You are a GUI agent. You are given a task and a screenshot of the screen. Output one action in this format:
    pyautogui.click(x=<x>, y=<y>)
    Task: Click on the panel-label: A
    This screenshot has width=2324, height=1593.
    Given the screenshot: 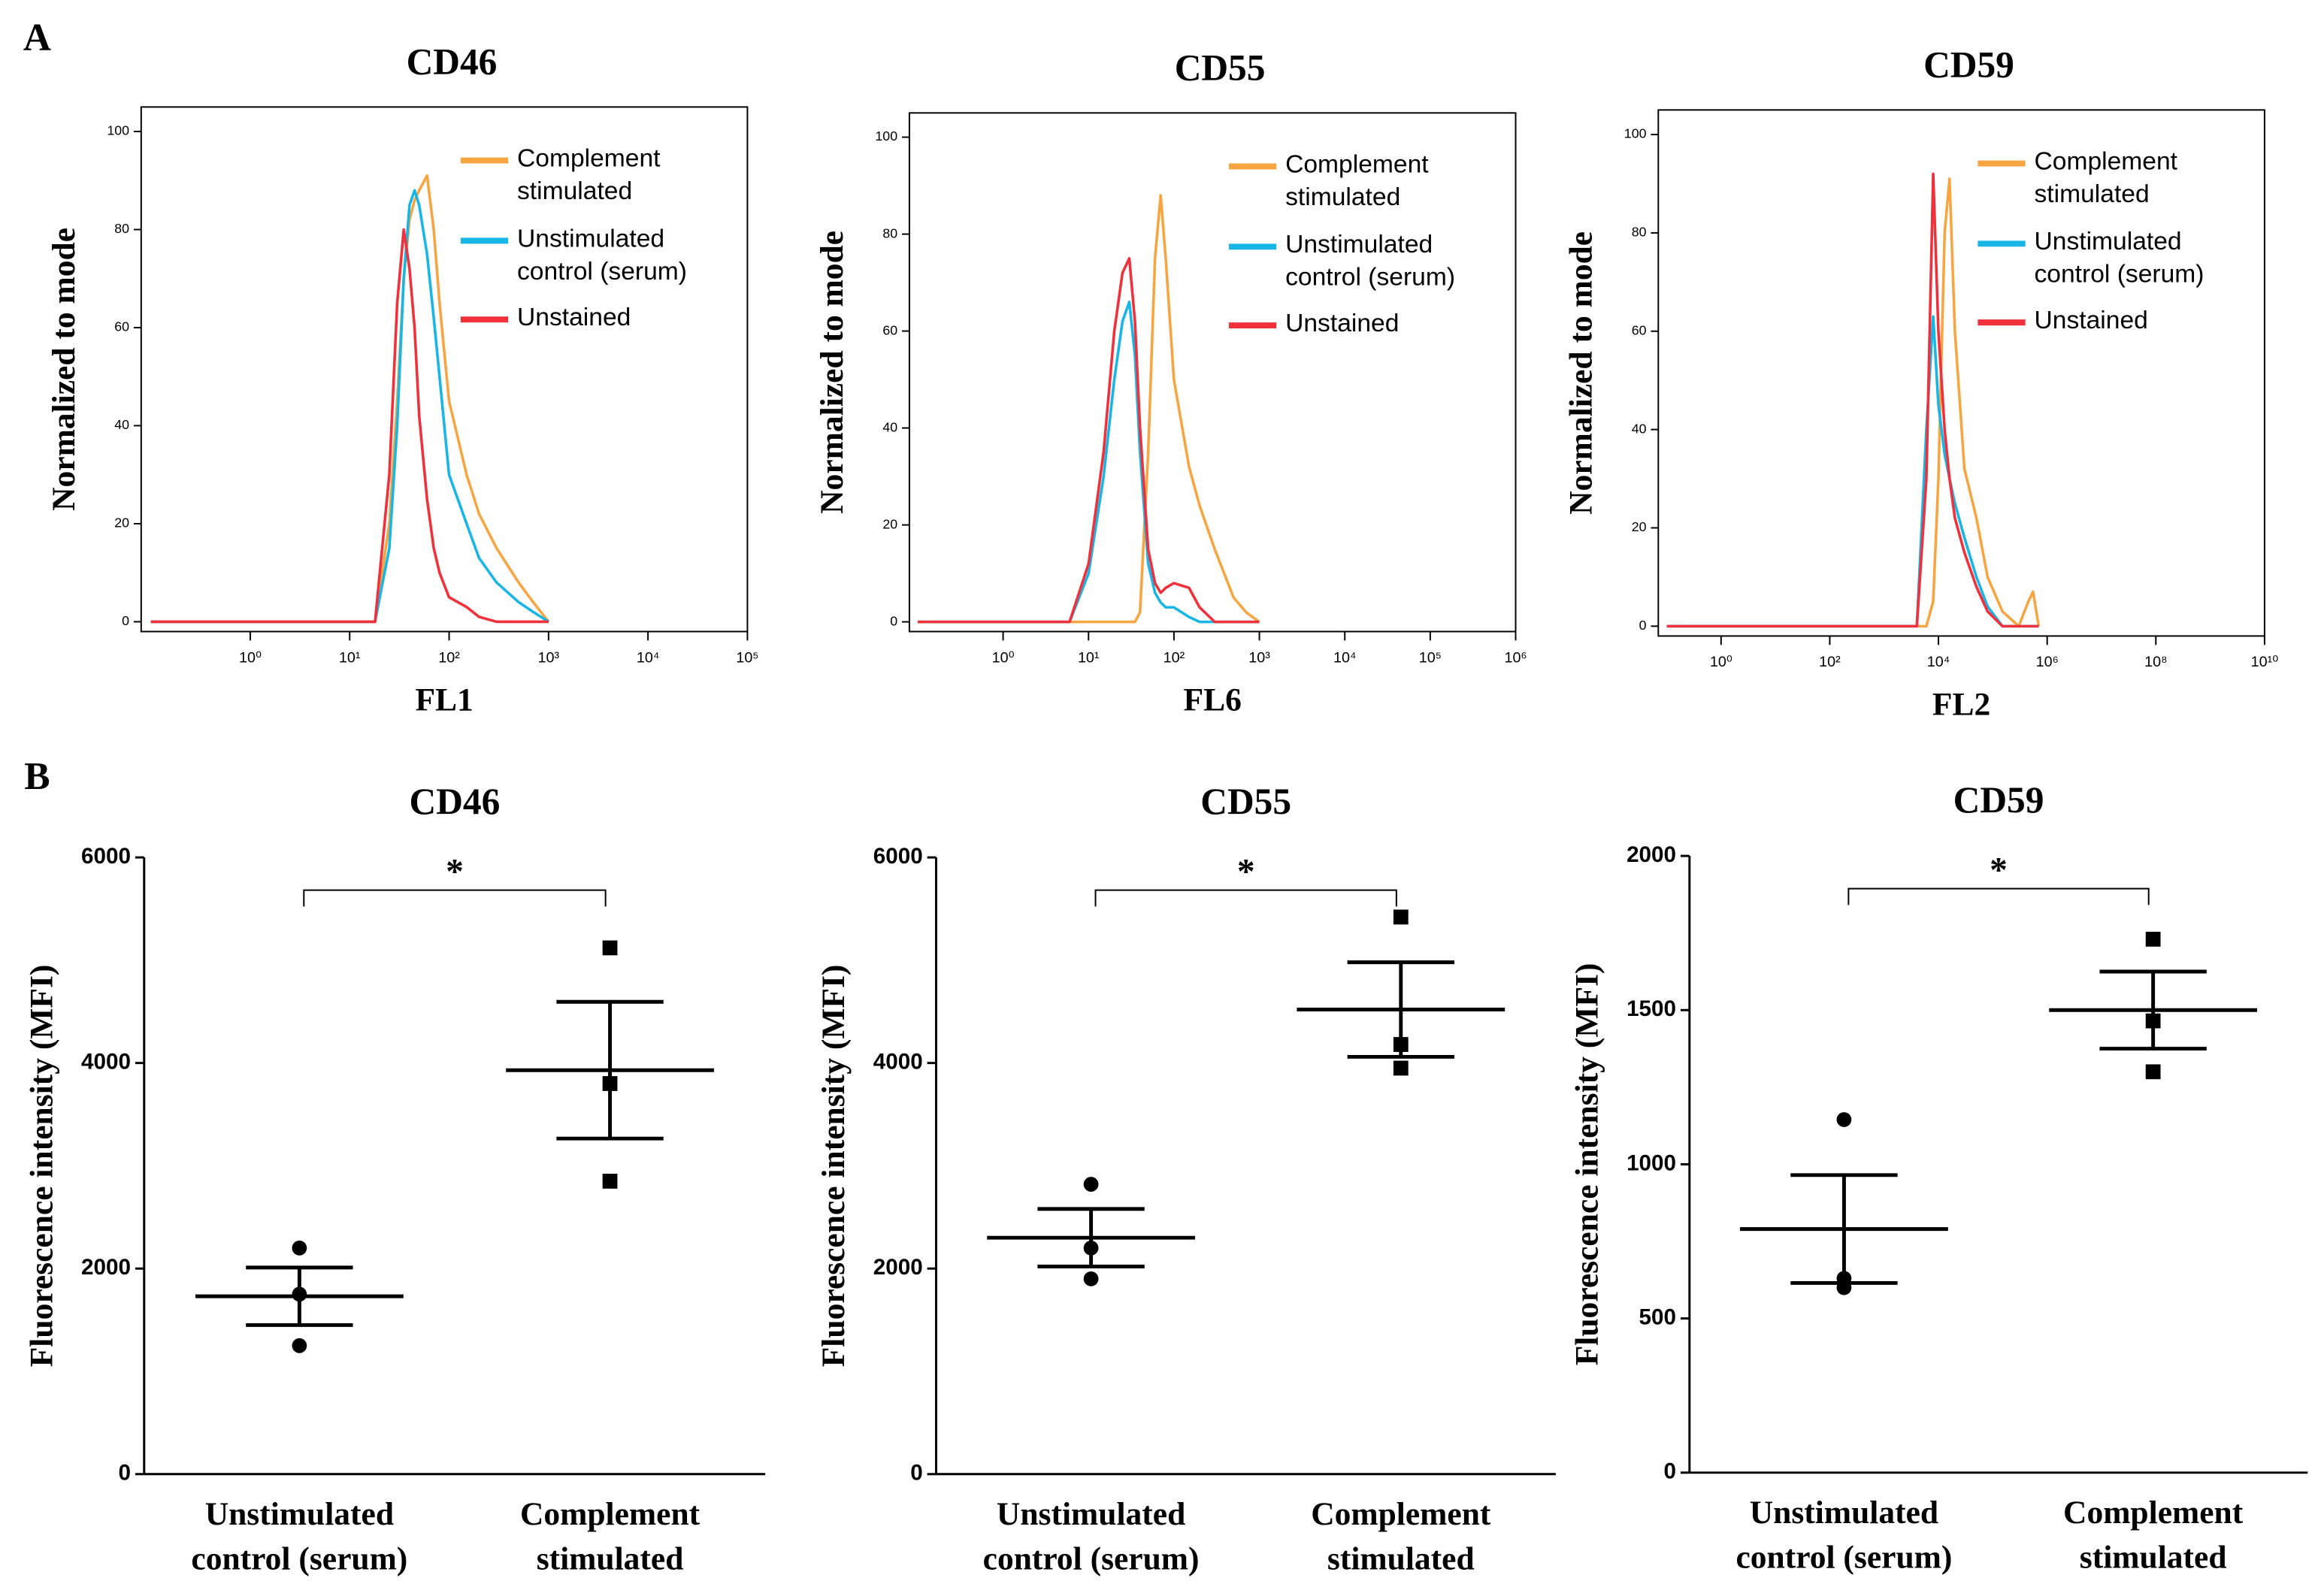 What is the action you would take?
    pyautogui.click(x=37, y=38)
    